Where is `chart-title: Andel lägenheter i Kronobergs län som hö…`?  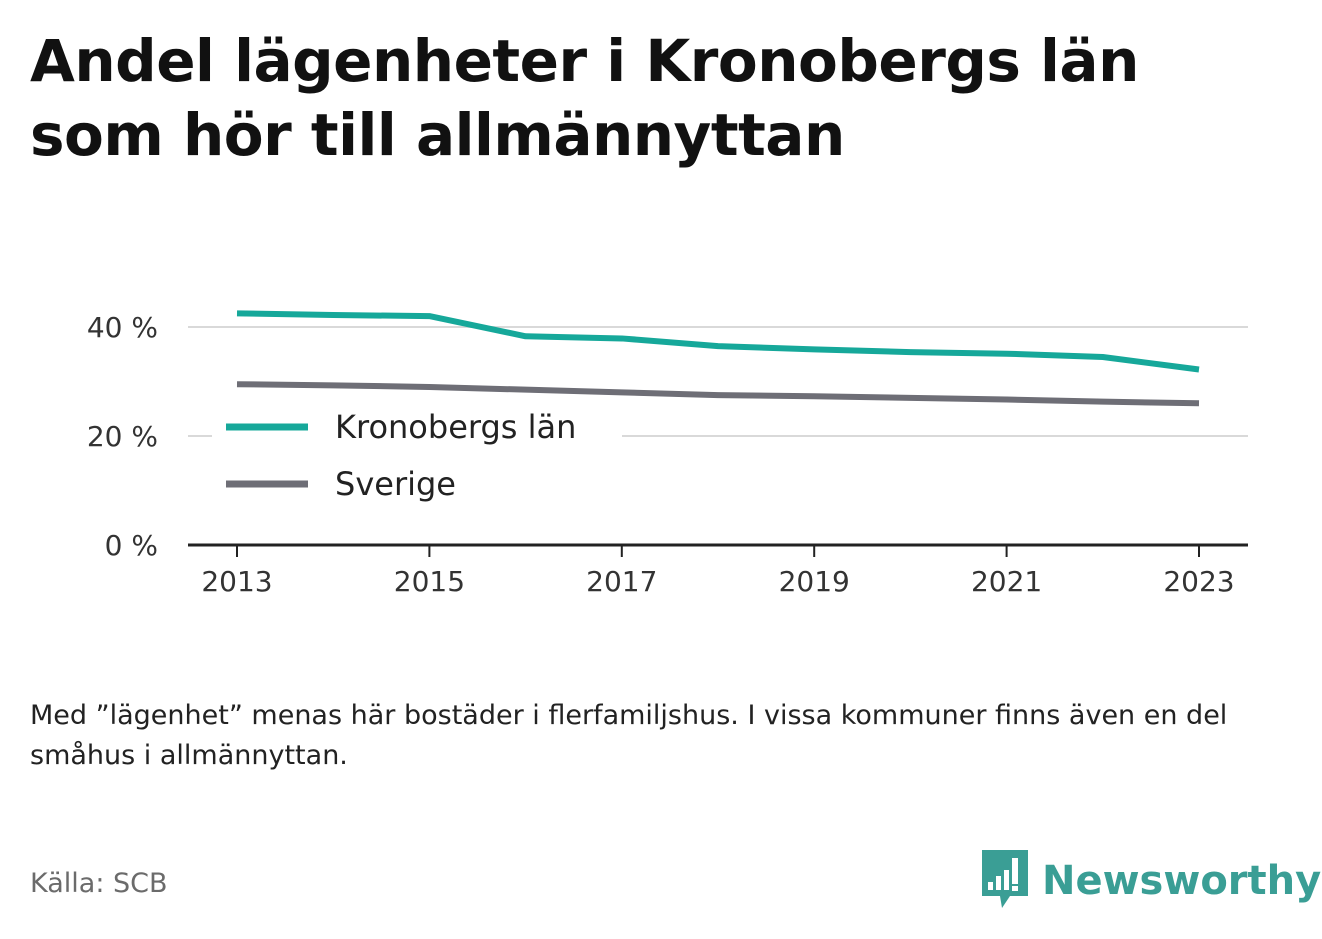 chart-title: Andel lägenheter i Kronobergs län som hö… is located at coordinates (584, 98).